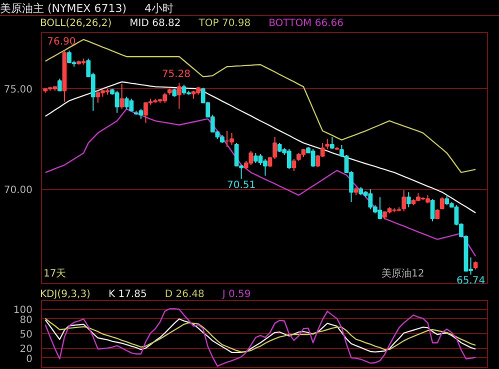 The width and height of the screenshot is (499, 369). Describe the element at coordinates (18, 90) in the screenshot. I see `y-tick-label: 75.00` at that location.